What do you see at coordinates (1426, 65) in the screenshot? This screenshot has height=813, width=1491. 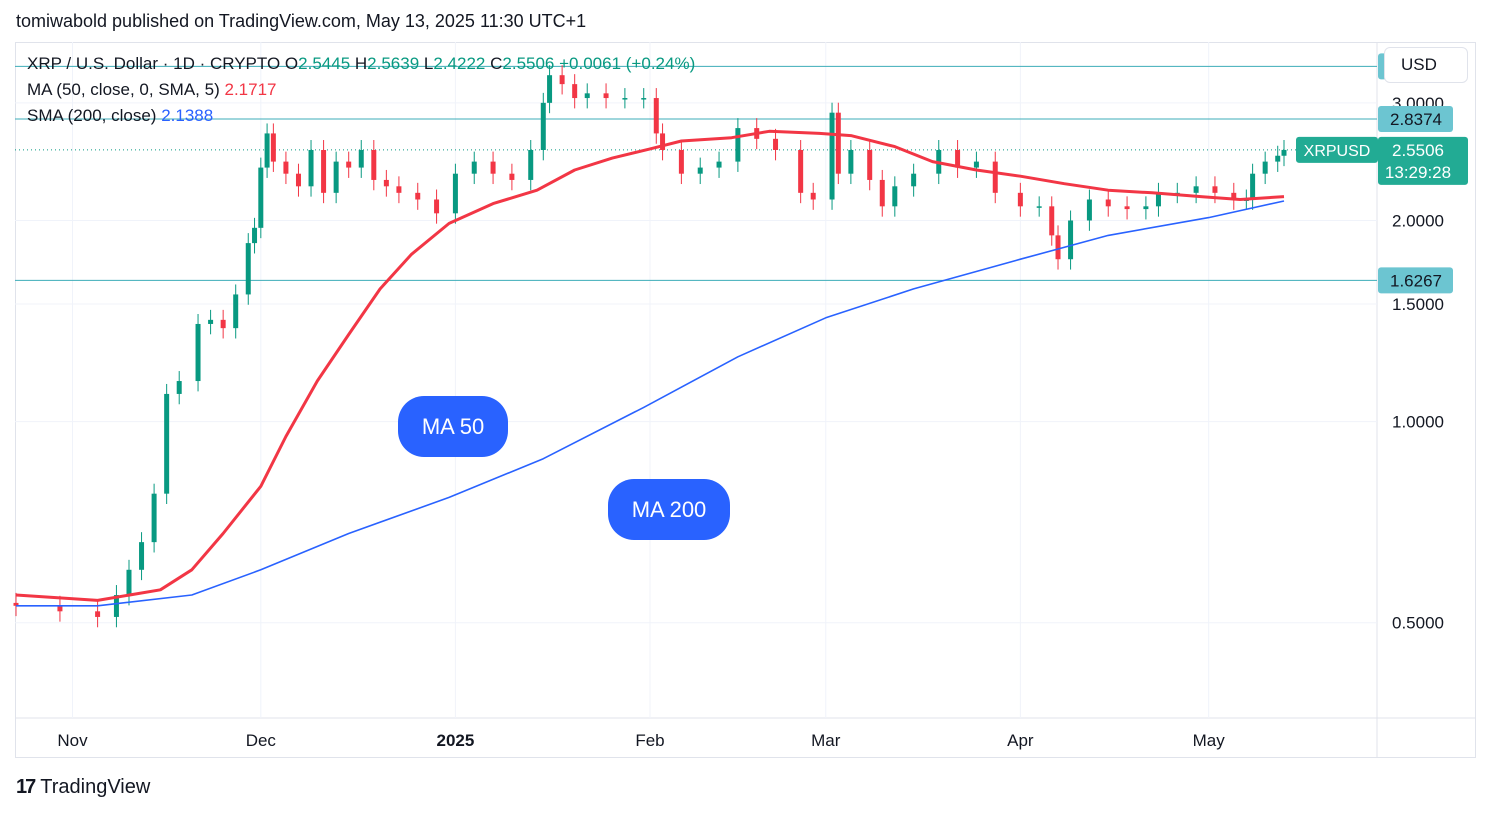 I see `currency-button: USD` at bounding box center [1426, 65].